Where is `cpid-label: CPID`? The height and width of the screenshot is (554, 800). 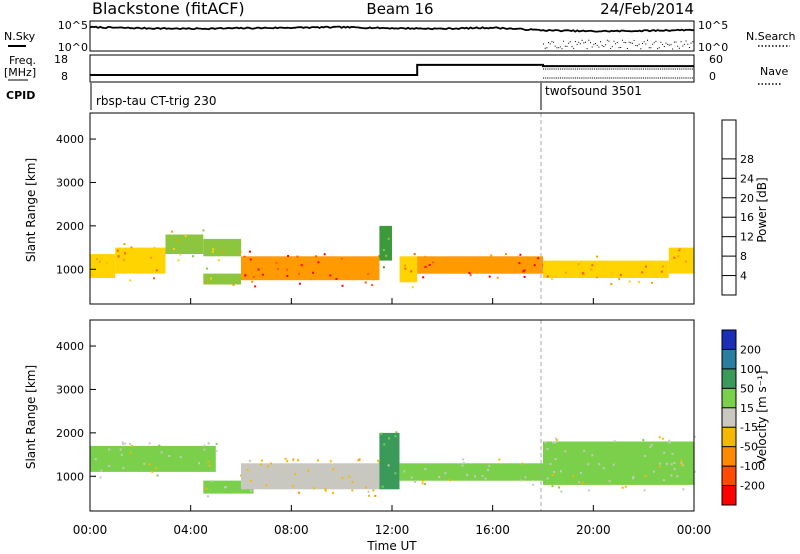
cpid-label: CPID is located at coordinates (20, 95).